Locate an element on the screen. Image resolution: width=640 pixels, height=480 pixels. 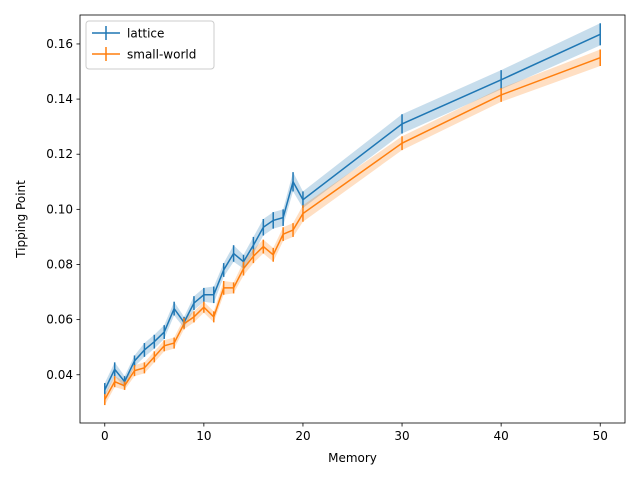
y-tick-label: 0.14 is located at coordinates (59, 99).